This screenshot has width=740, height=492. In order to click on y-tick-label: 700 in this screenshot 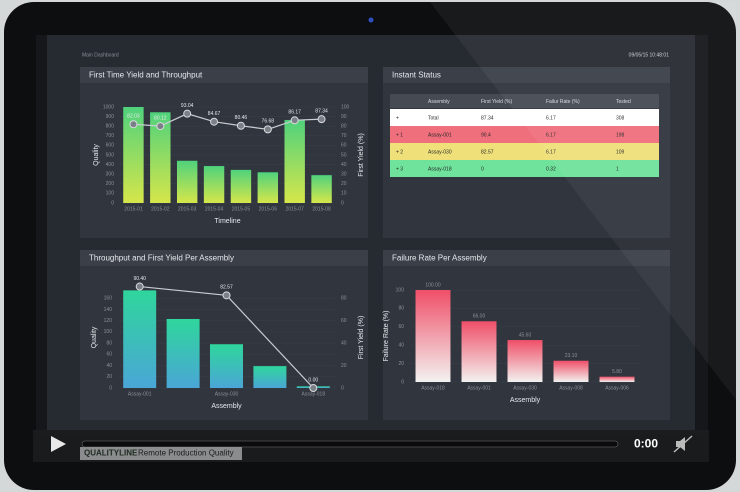, I will do `click(110, 136)`.